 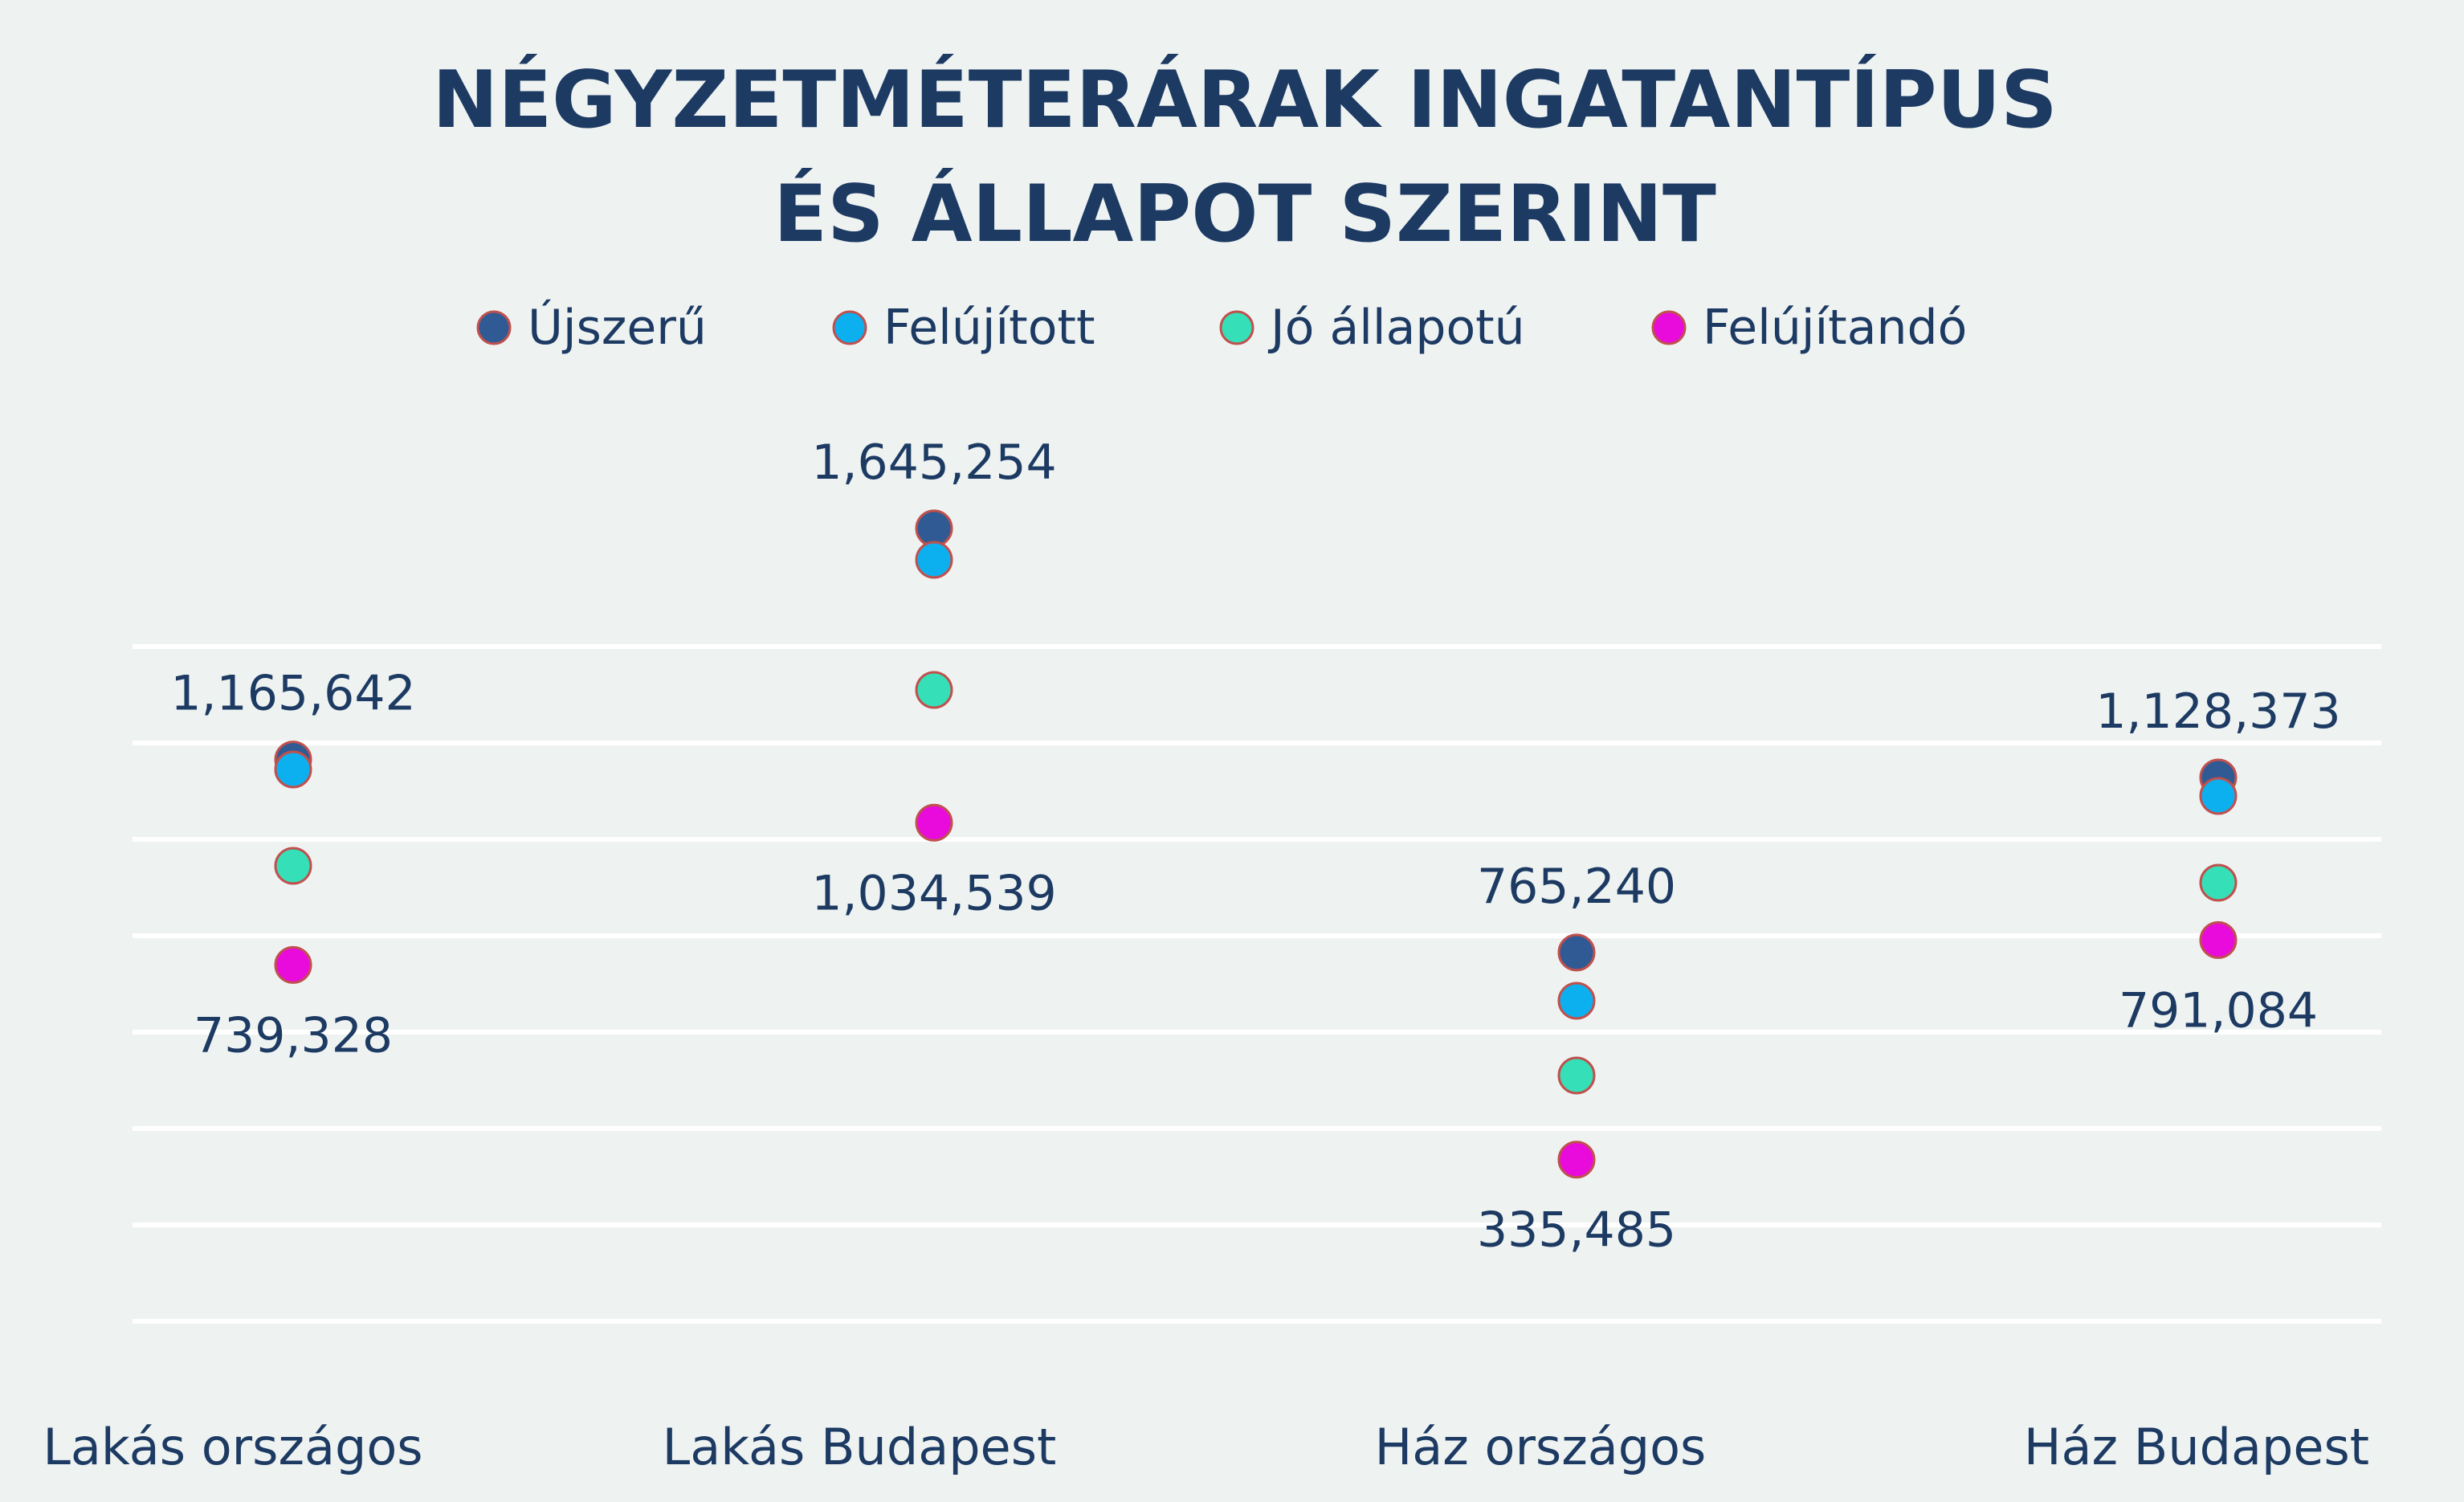 I want to click on legend: Újszerű Felújított Jó állapotú Felújítandó, so click(x=1221, y=328).